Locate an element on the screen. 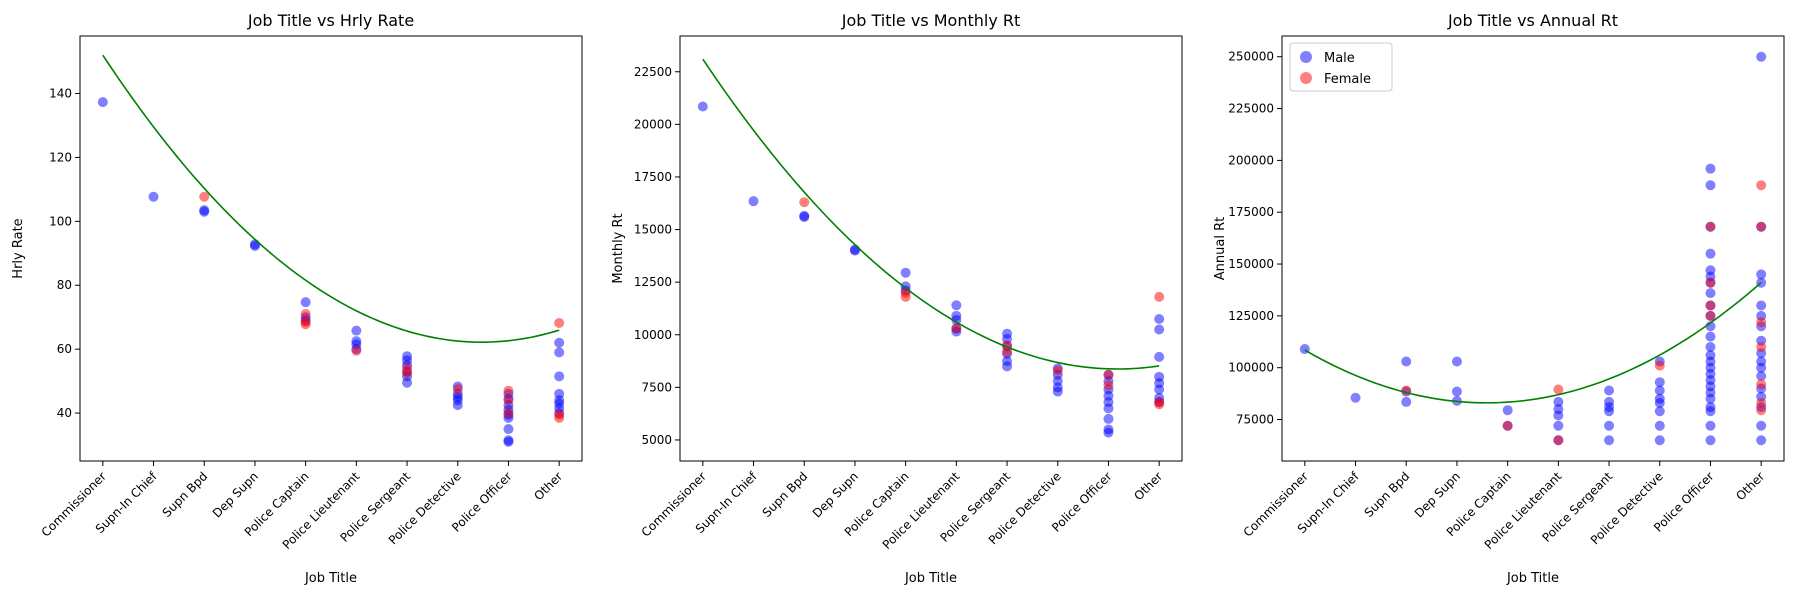  y-tick-label: 200000 is located at coordinates (1251, 160).